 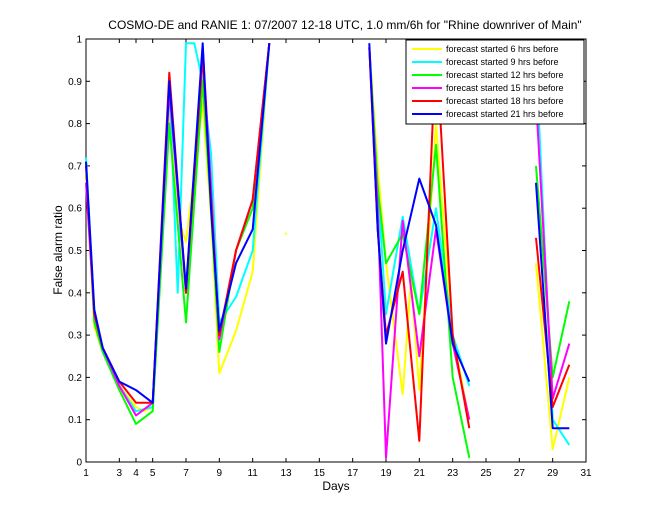 What do you see at coordinates (75, 166) in the screenshot?
I see `y-tick-label: 0.7` at bounding box center [75, 166].